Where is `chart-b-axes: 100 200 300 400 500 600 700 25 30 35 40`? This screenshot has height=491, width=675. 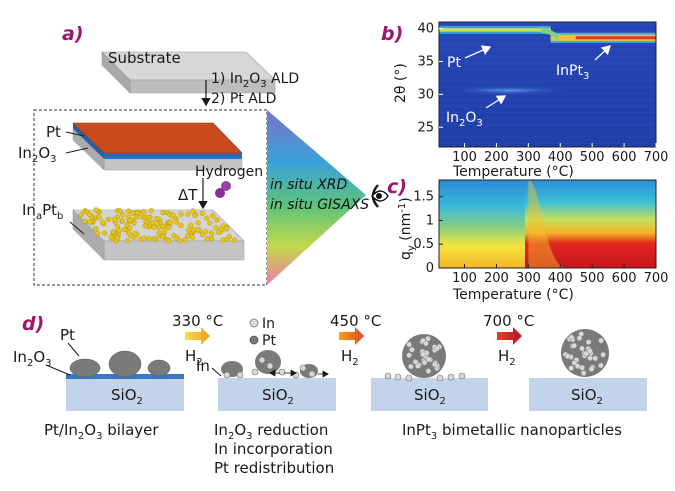 chart-b-axes: 100 200 300 400 500 600 700 25 30 35 40 is located at coordinates (542, 93).